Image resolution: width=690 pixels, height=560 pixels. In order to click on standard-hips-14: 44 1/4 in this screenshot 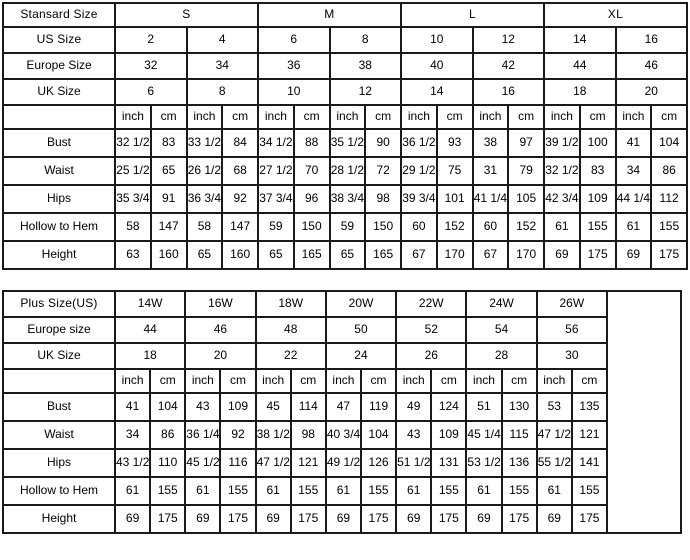, I will do `click(633, 199)`.